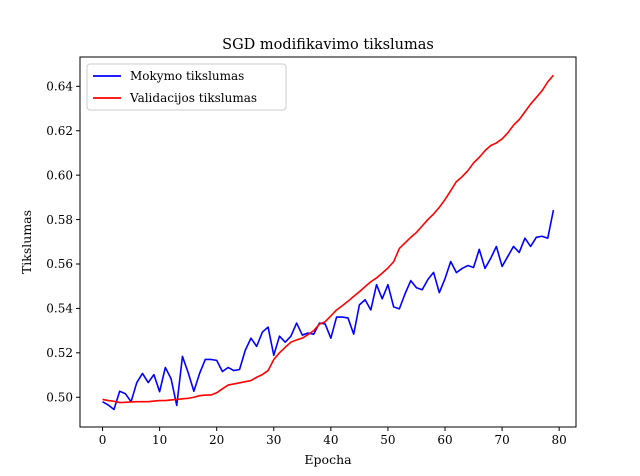  I want to click on legend-label-validacijos: Validacijos tikslumas, so click(193, 98).